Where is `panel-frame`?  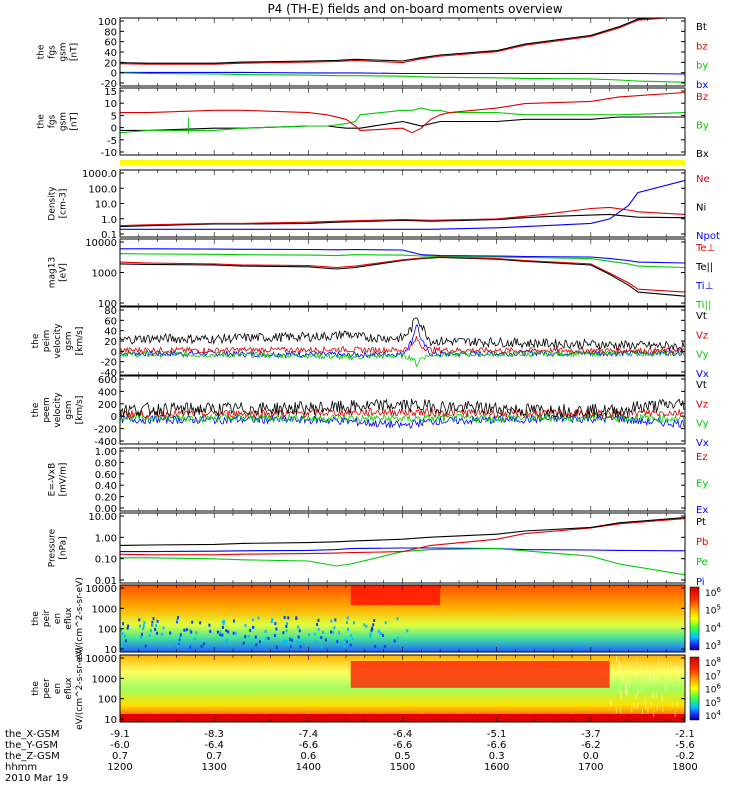
panel-frame is located at coordinates (402, 203).